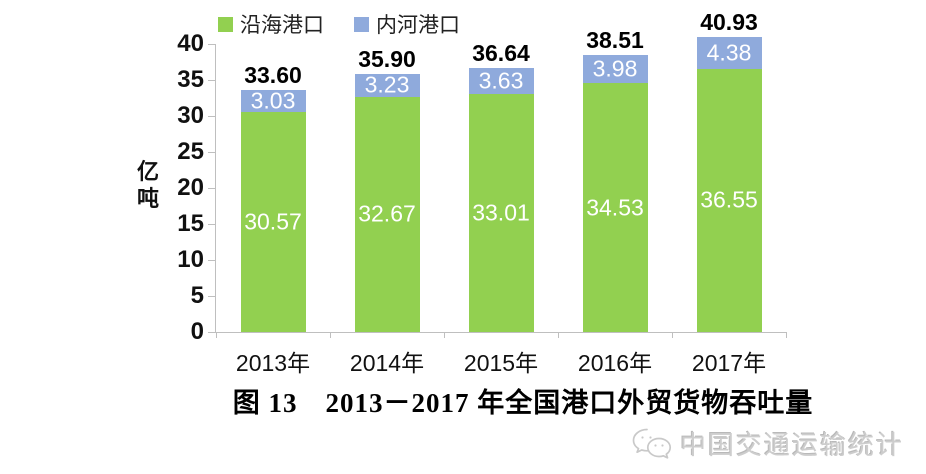 This screenshot has height=474, width=926. I want to click on coastal-segment: 32.67, so click(387, 214).